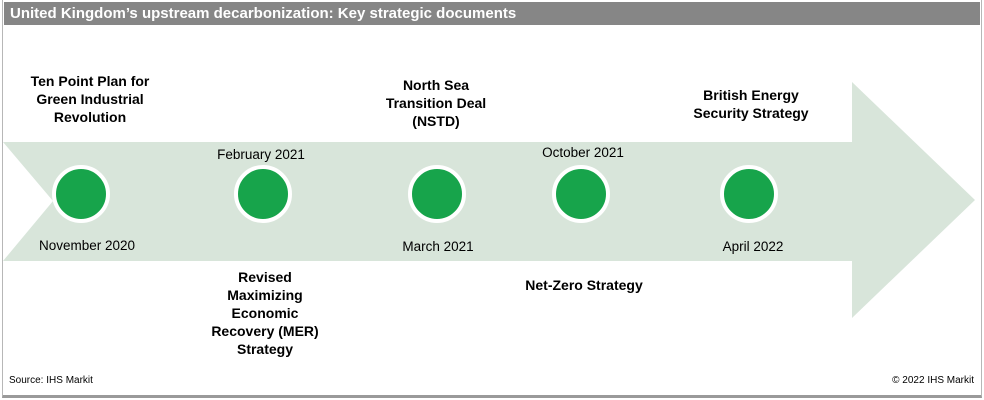  What do you see at coordinates (753, 246) in the screenshot?
I see `milestone-date: April 2022` at bounding box center [753, 246].